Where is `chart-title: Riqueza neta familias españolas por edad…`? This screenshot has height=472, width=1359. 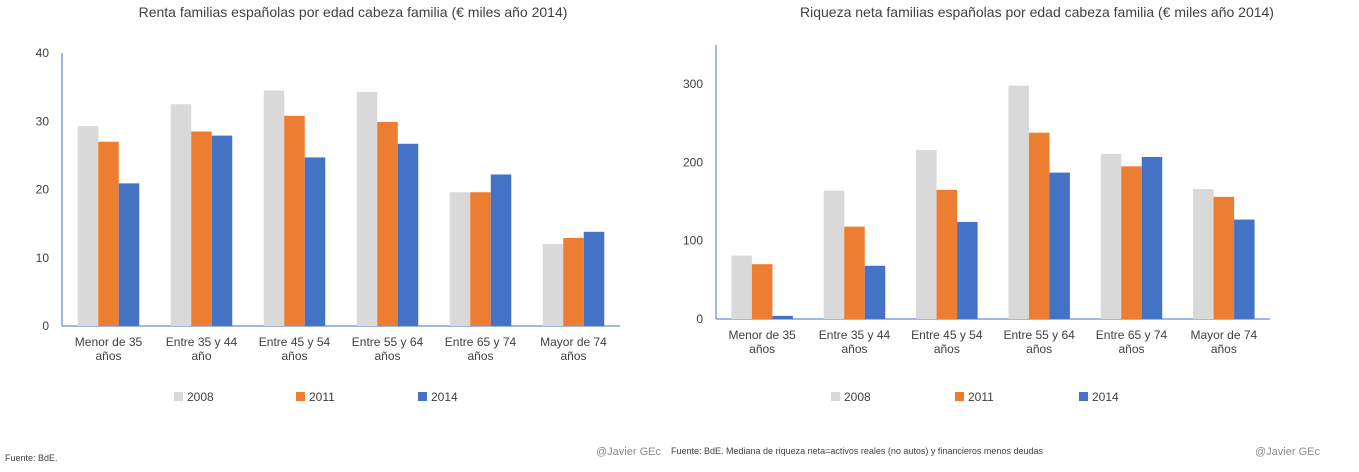 chart-title: Riqueza neta familias españolas por edad… is located at coordinates (1037, 12).